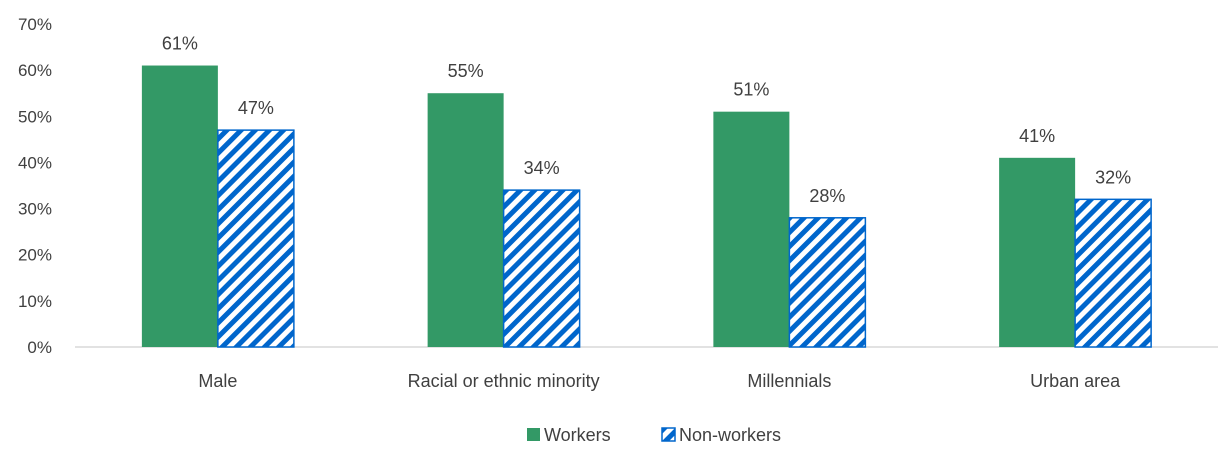  What do you see at coordinates (542, 168) in the screenshot?
I see `data-label: 34%` at bounding box center [542, 168].